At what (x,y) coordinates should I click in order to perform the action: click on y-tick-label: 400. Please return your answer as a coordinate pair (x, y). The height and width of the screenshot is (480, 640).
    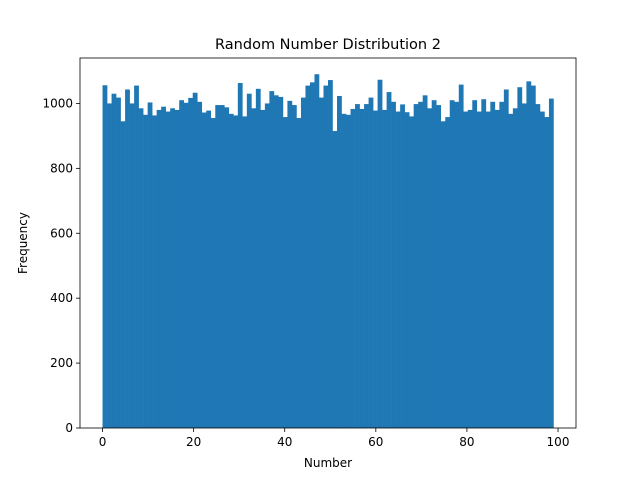
    Looking at the image, I should click on (61, 298).